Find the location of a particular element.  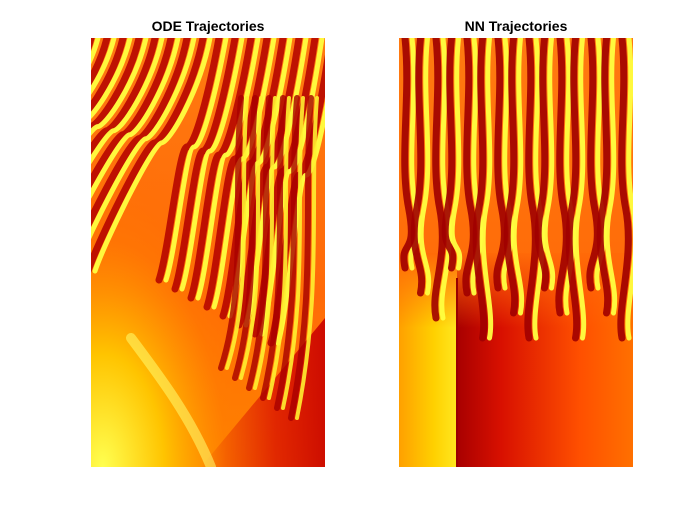

ode-title: ODE Trajectories is located at coordinates (208, 26).